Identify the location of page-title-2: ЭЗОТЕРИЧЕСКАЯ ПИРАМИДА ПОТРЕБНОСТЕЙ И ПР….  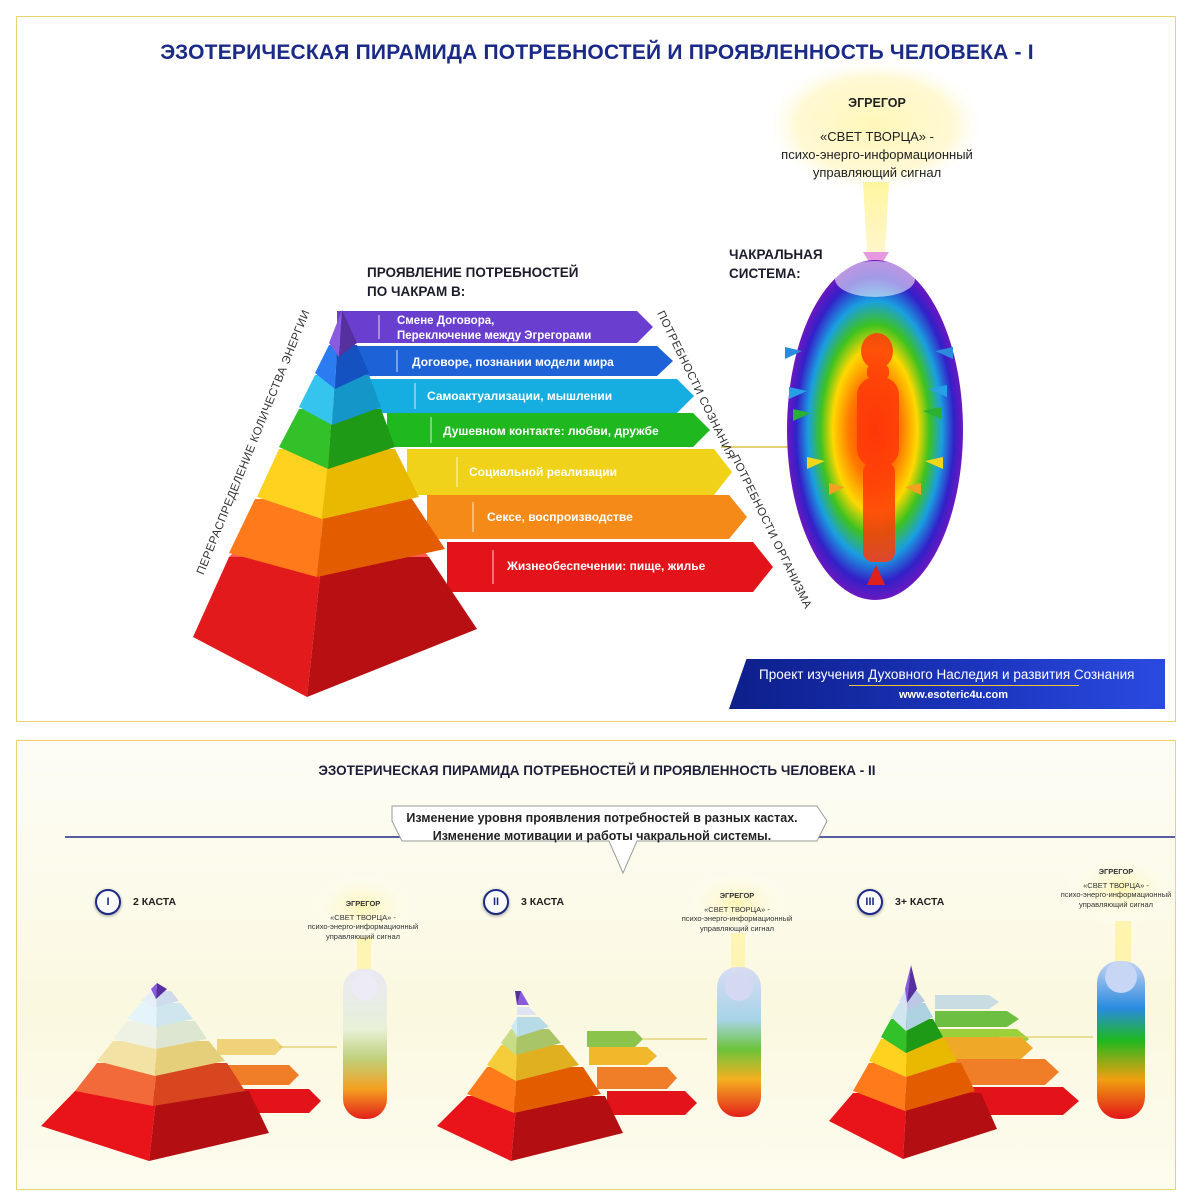
(597, 770).